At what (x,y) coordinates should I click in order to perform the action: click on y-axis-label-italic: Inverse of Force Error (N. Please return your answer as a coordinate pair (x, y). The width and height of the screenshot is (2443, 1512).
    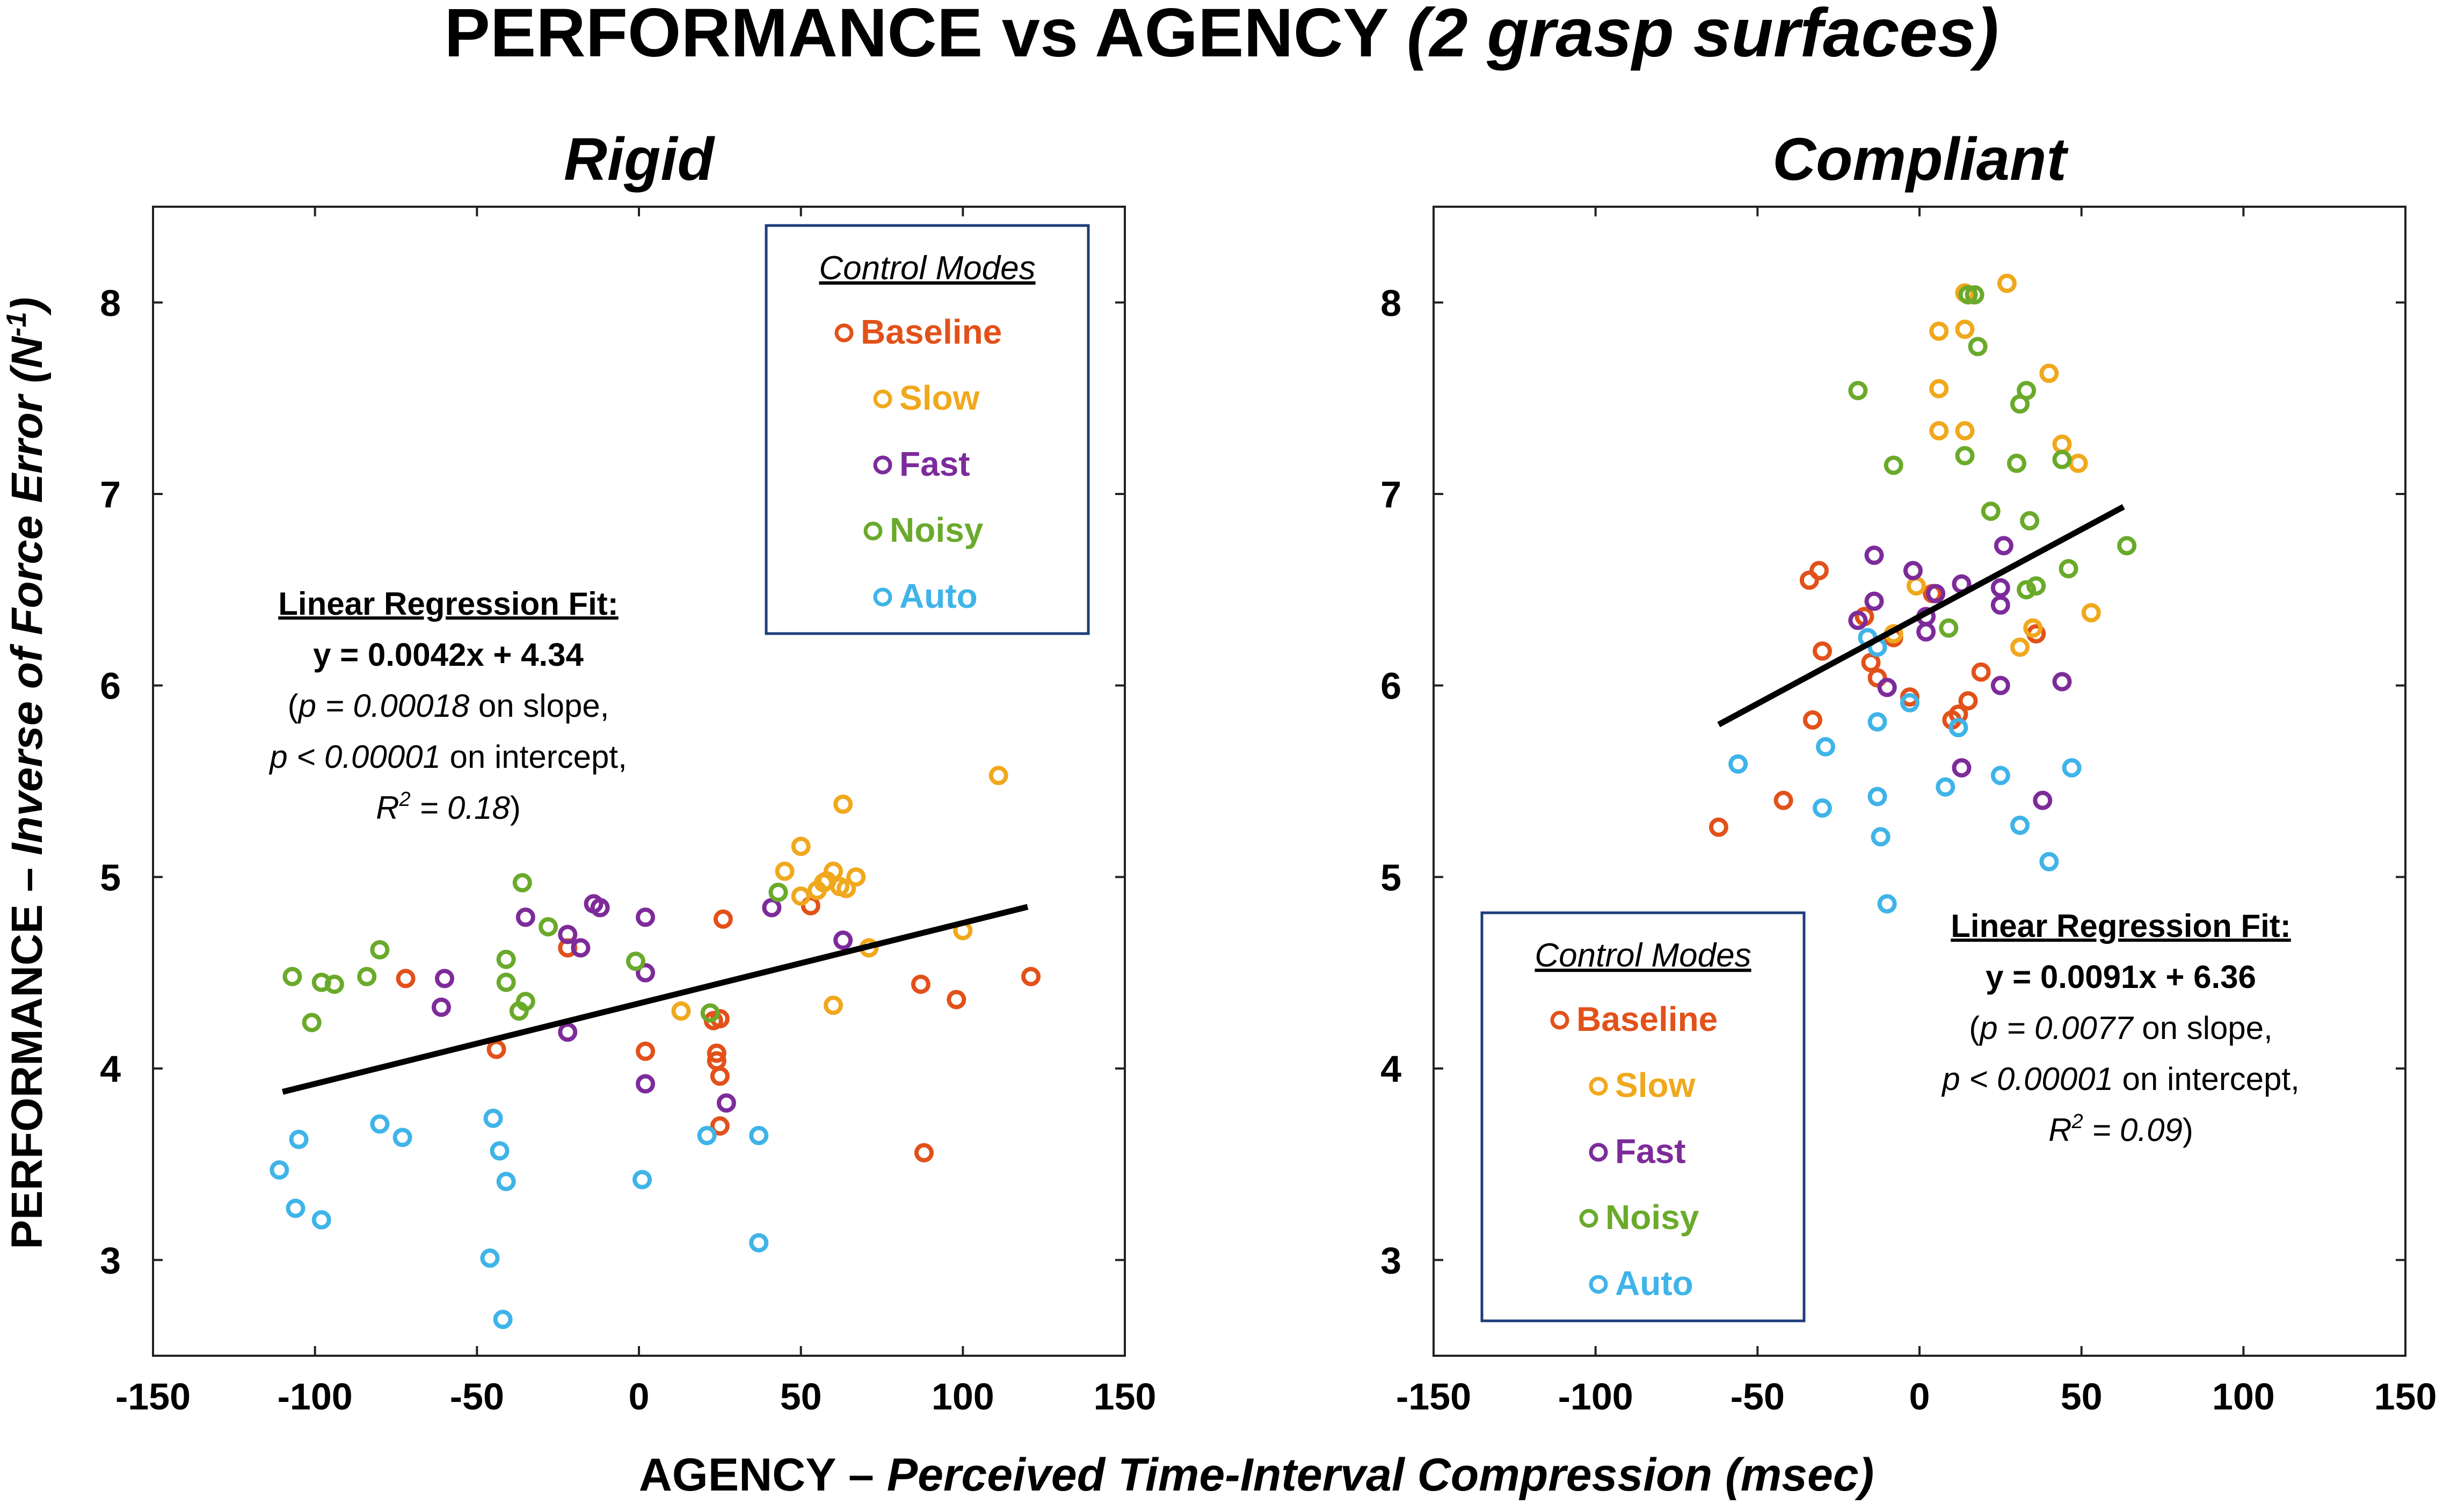
    Looking at the image, I should click on (27, 595).